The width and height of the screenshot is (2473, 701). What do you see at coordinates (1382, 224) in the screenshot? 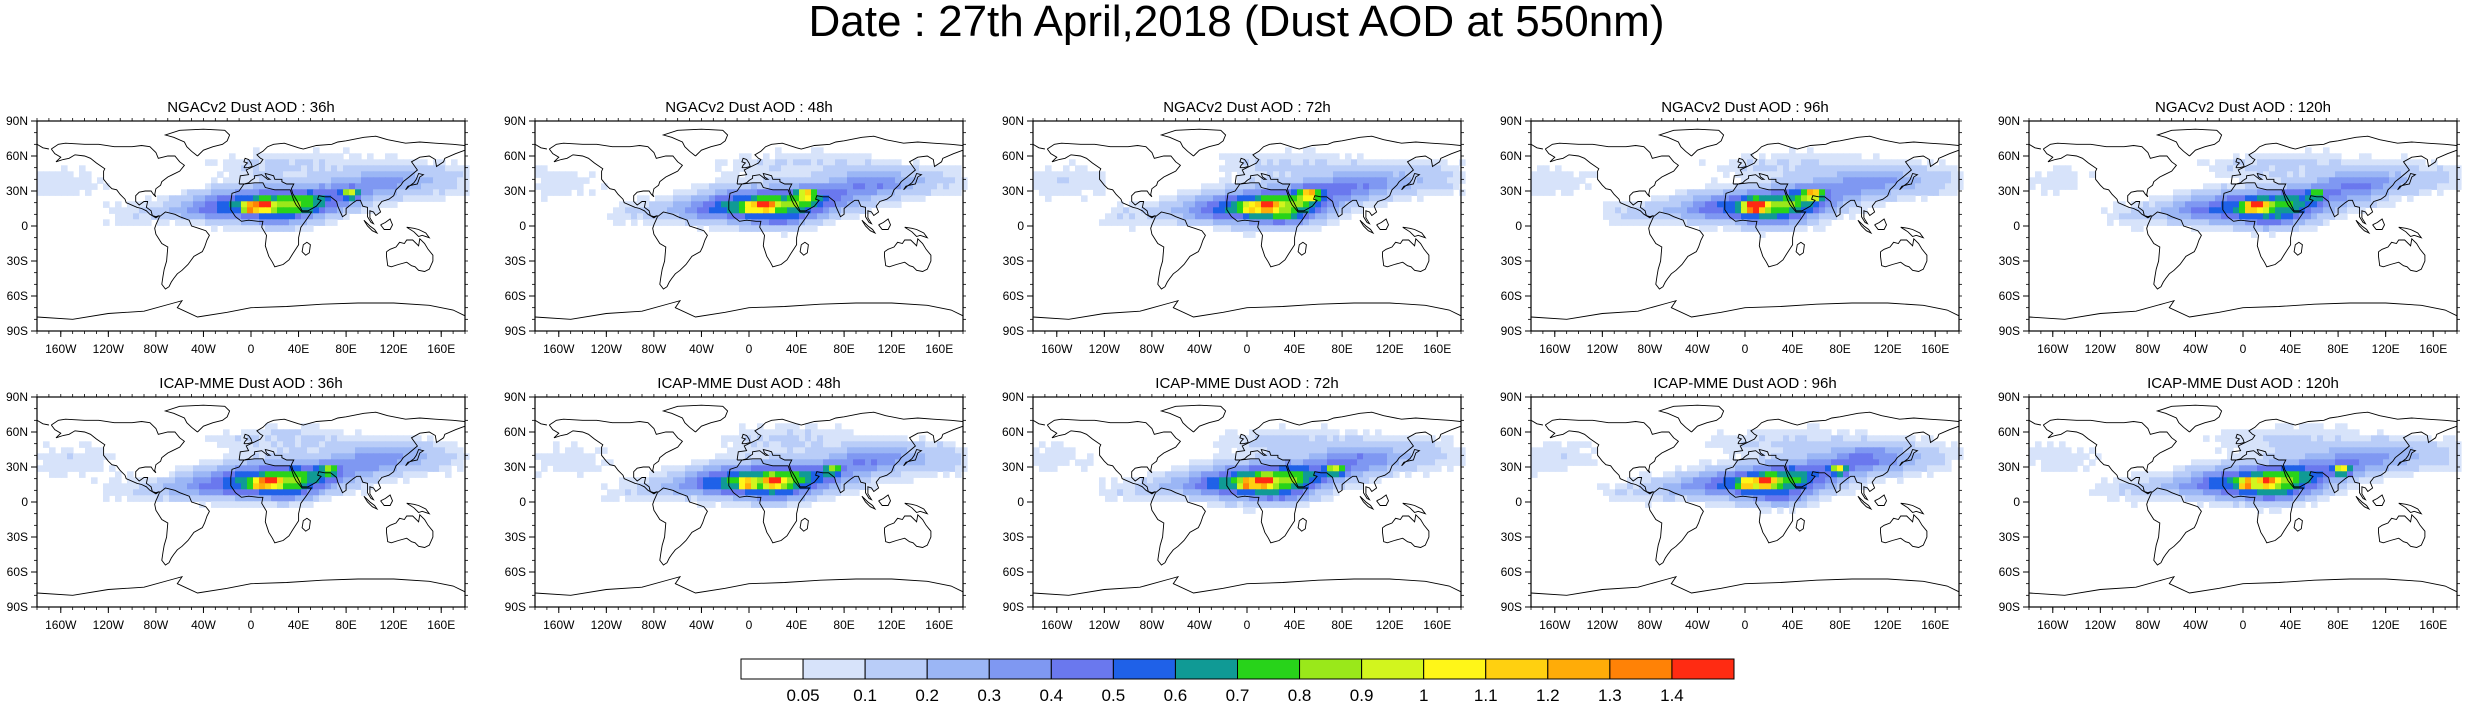
I see `coastline` at bounding box center [1382, 224].